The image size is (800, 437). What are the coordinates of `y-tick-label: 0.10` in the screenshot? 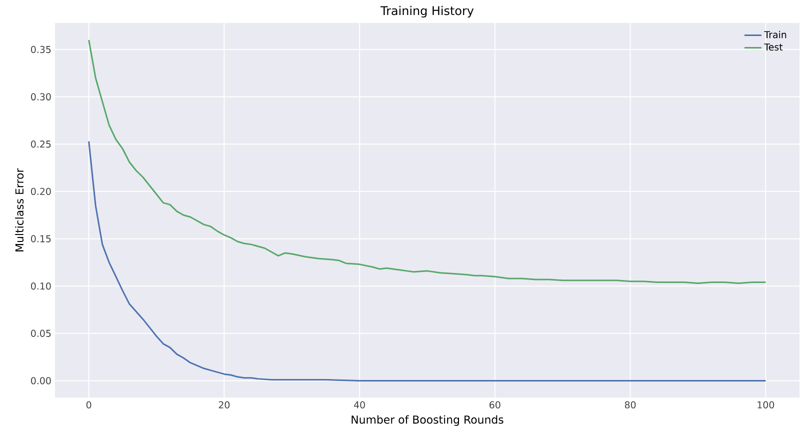 It's located at (41, 286).